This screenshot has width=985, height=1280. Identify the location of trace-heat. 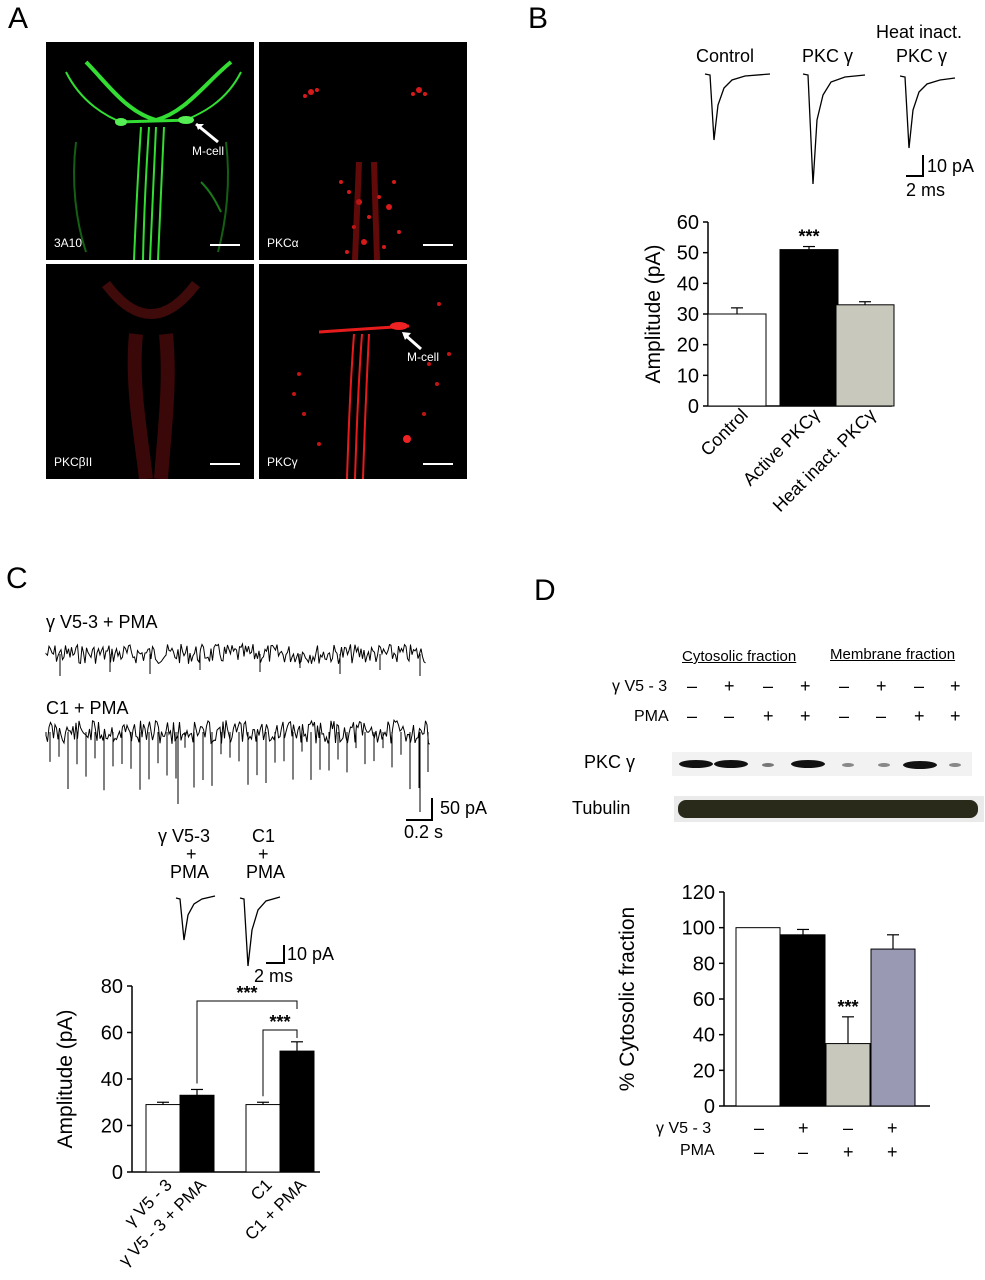
(927, 112).